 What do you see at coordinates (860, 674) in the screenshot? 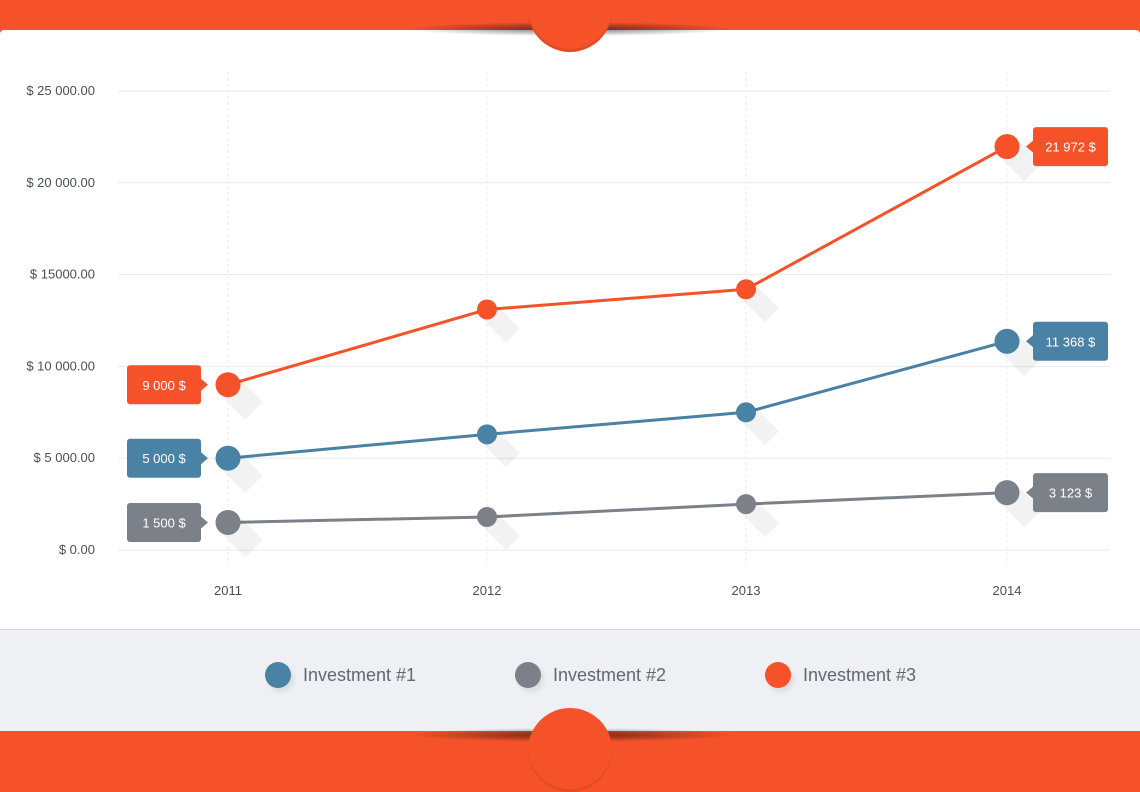
I see `legend-label: Investment #3` at bounding box center [860, 674].